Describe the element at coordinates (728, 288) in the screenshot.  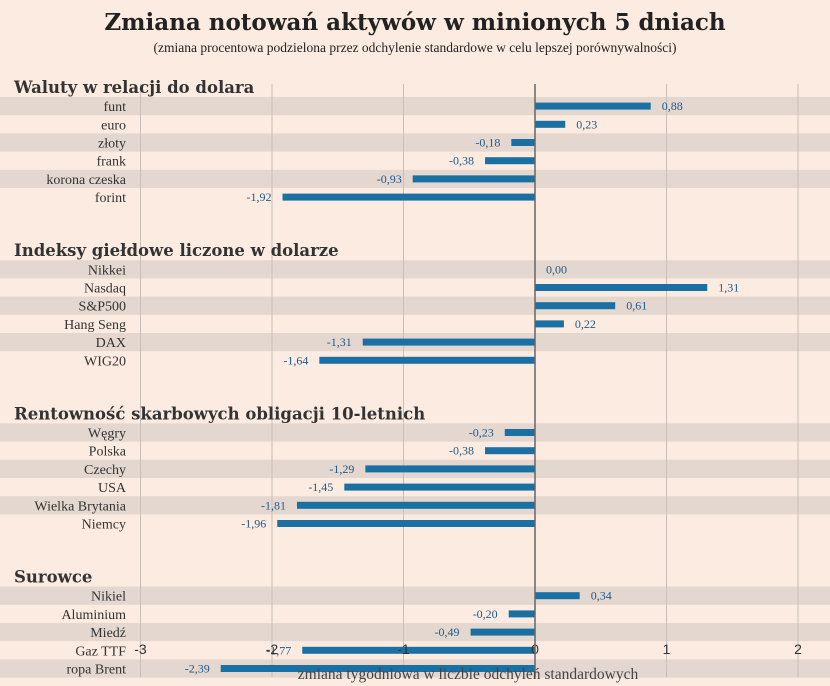
I see `value-label: 1,31` at that location.